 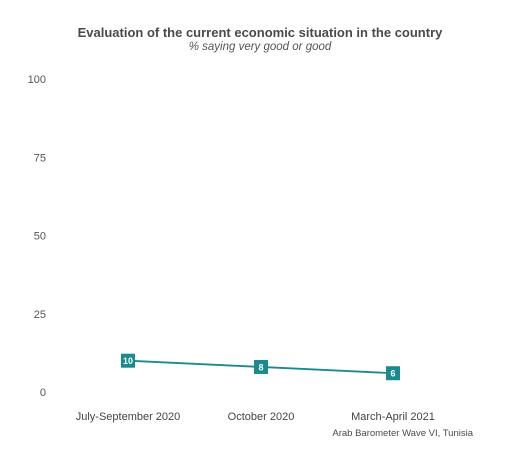 I want to click on y-tick-label: 0, so click(x=43, y=393).